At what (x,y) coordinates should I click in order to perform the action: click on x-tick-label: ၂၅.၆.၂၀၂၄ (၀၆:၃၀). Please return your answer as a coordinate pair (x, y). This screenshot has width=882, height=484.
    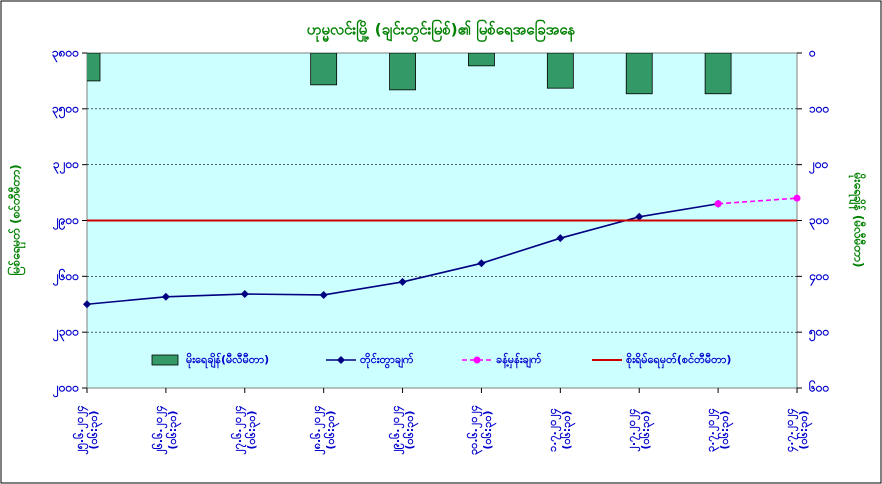
    Looking at the image, I should click on (86, 430).